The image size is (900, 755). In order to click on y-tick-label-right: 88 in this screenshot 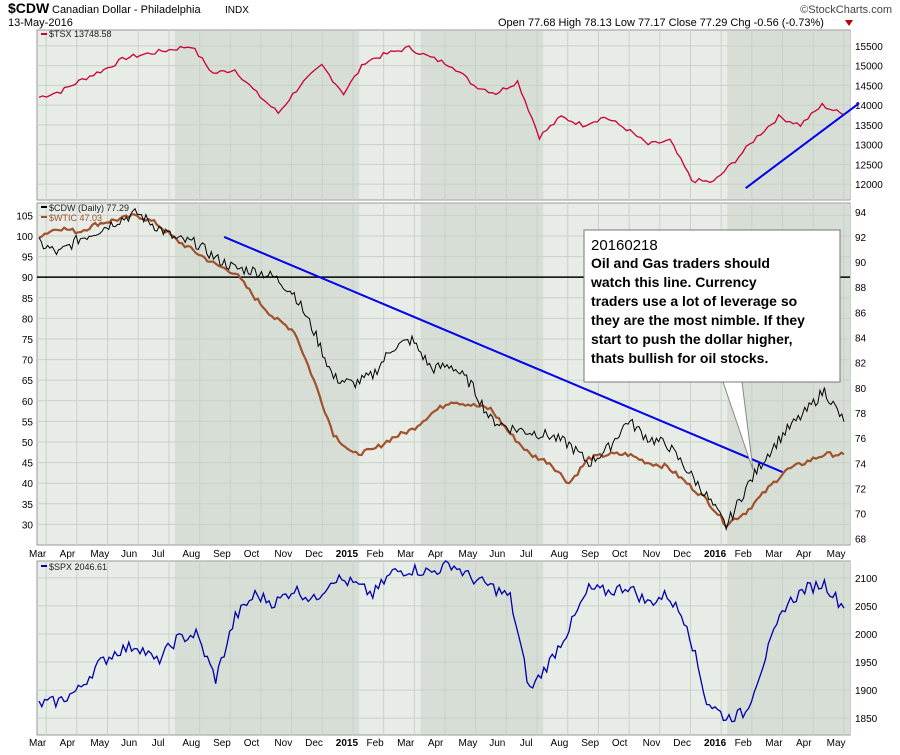, I will do `click(861, 288)`.